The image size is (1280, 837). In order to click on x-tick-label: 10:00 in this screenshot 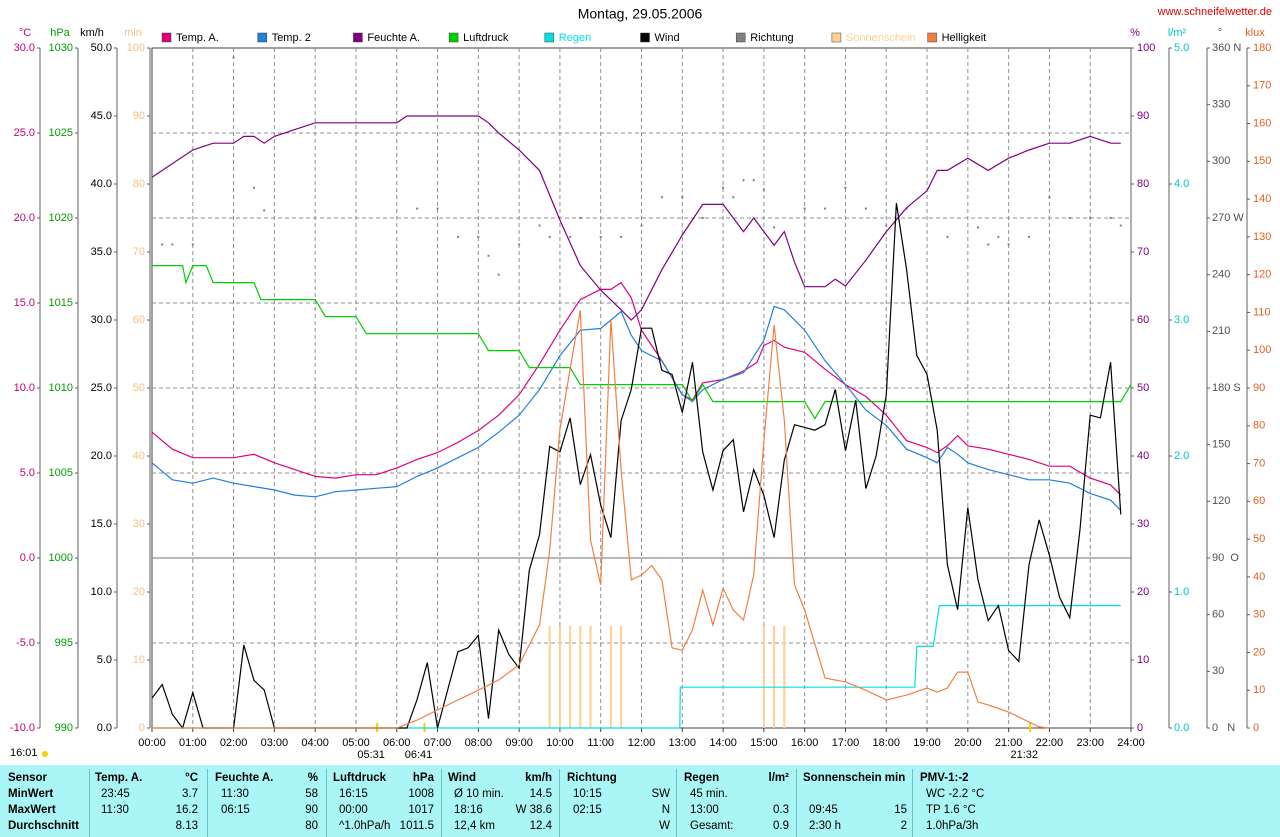, I will do `click(560, 743)`.